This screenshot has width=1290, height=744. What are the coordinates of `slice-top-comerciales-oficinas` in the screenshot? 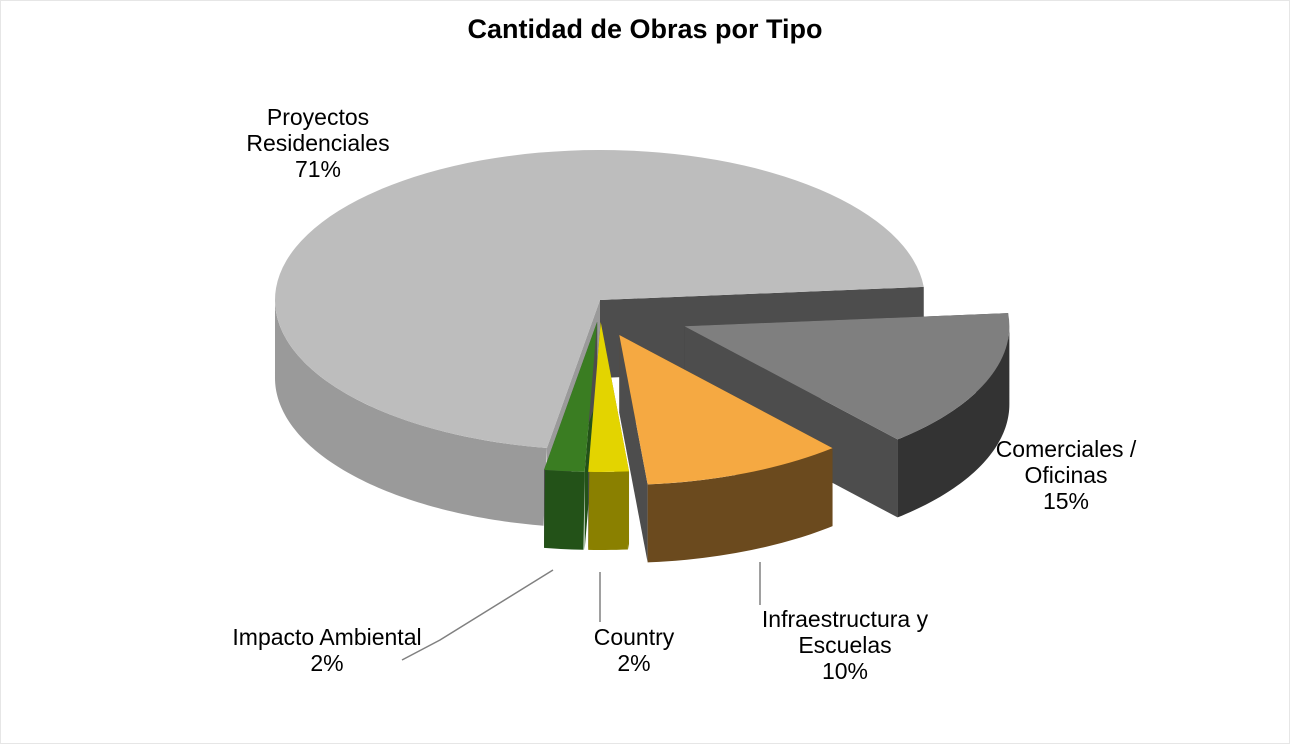 It's located at (847, 376).